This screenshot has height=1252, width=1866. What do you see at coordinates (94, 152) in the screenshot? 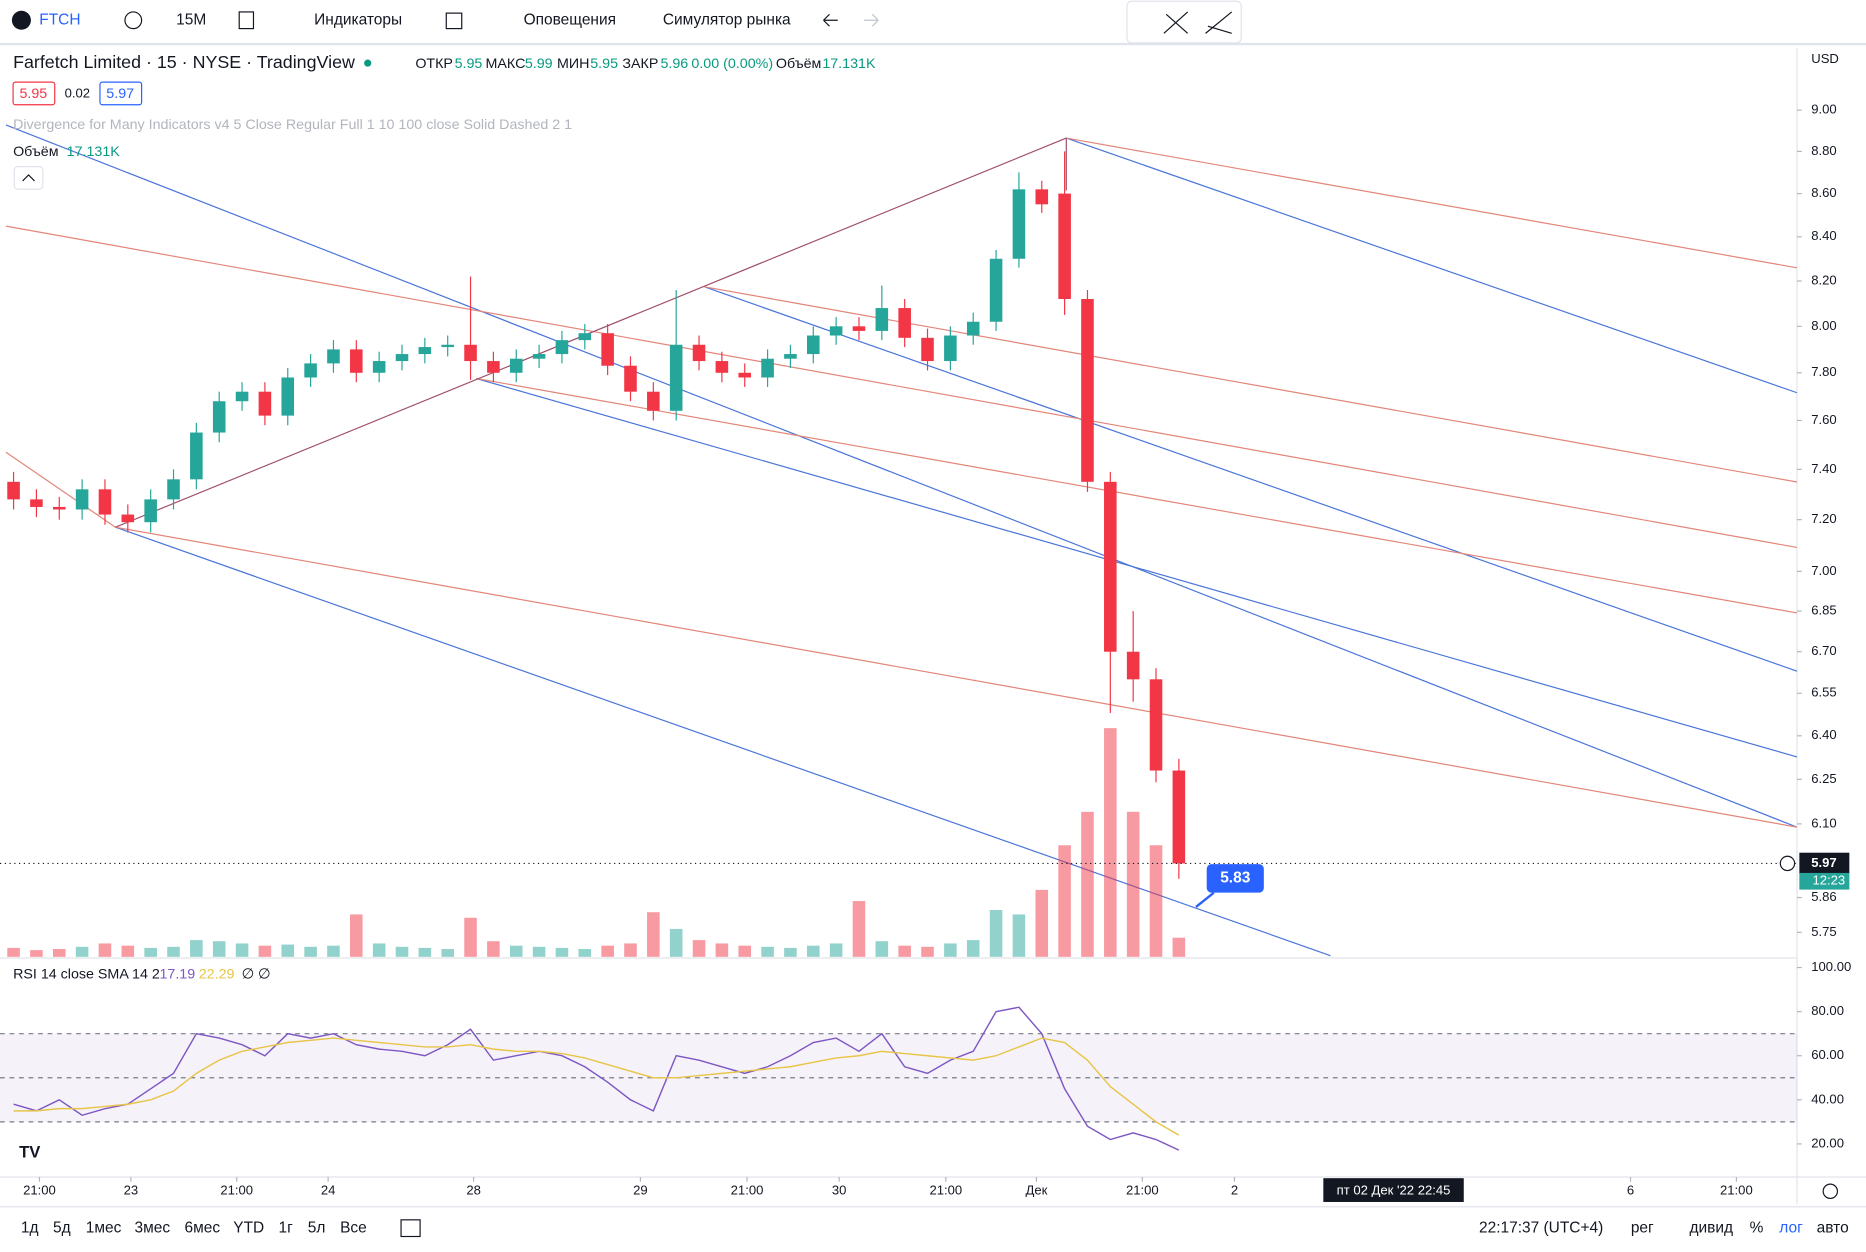
I see `volume-legend-value: 17.131K` at bounding box center [94, 152].